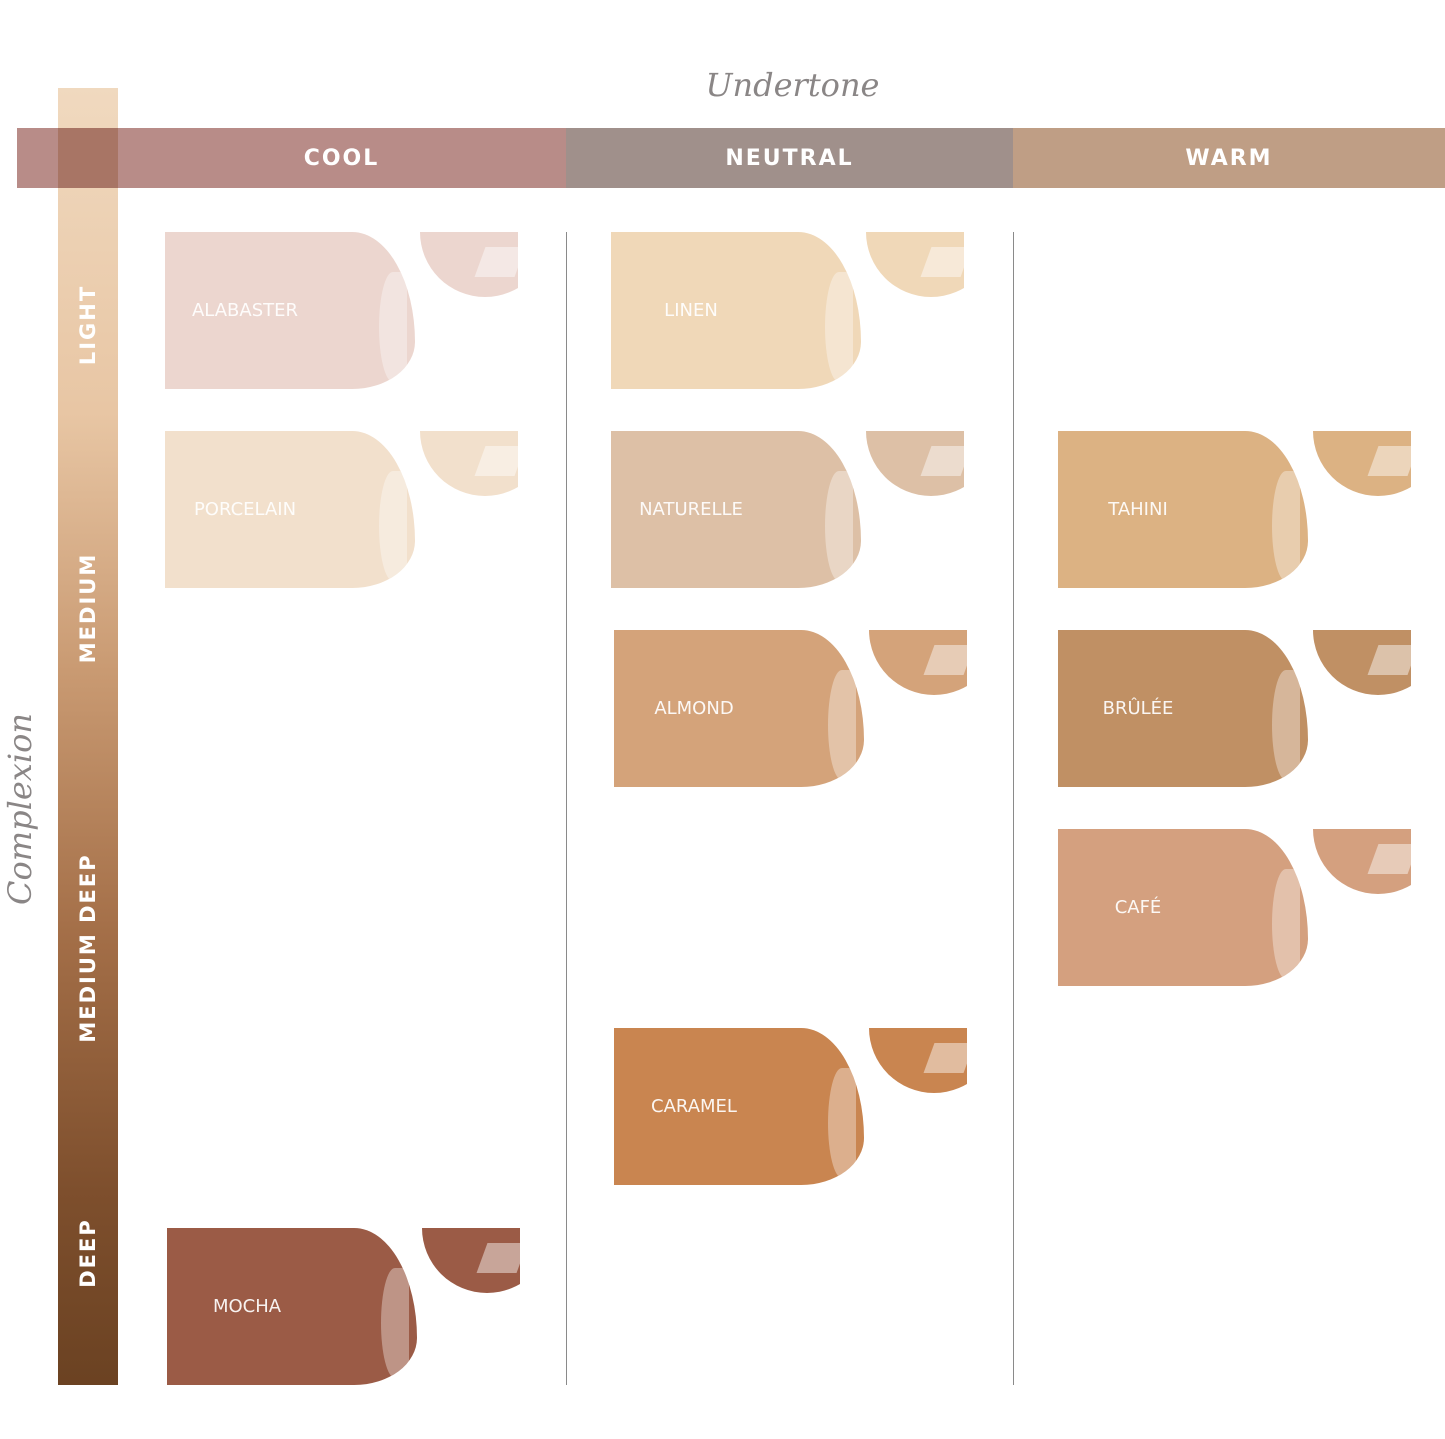  I want to click on shade-swatch: LINEN, so click(791, 310).